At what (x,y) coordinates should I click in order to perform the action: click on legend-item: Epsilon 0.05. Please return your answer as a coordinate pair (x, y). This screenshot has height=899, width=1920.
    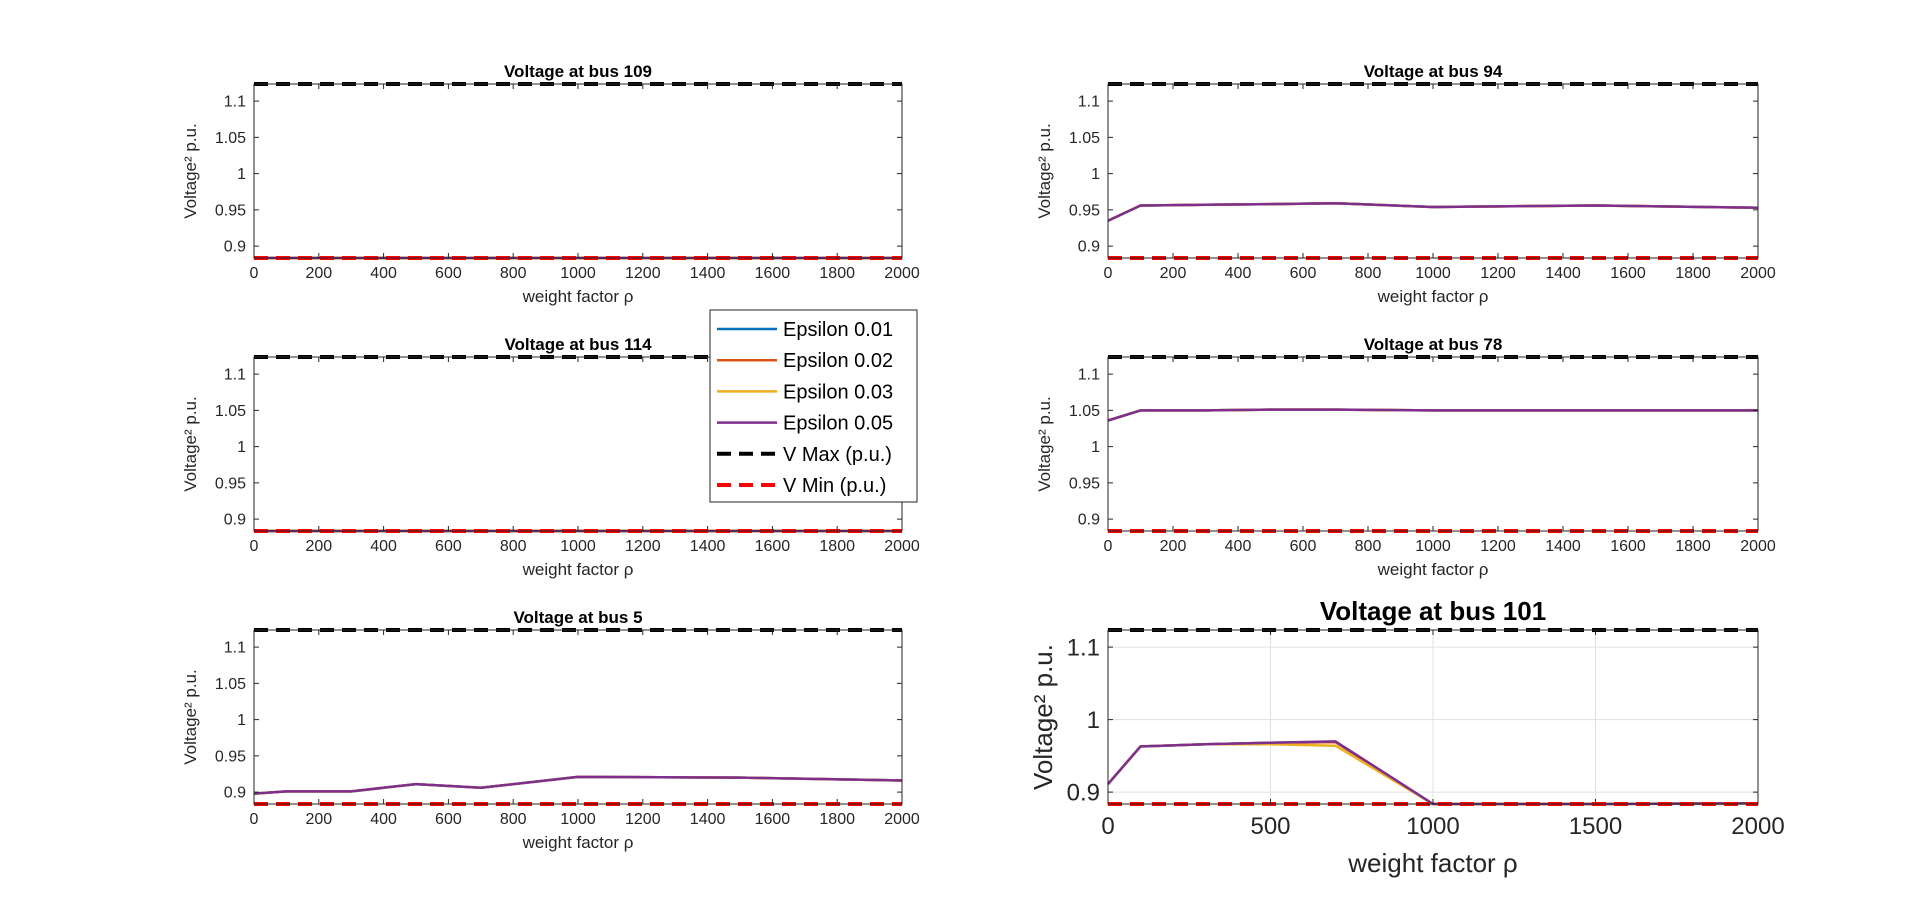
    Looking at the image, I should click on (805, 424).